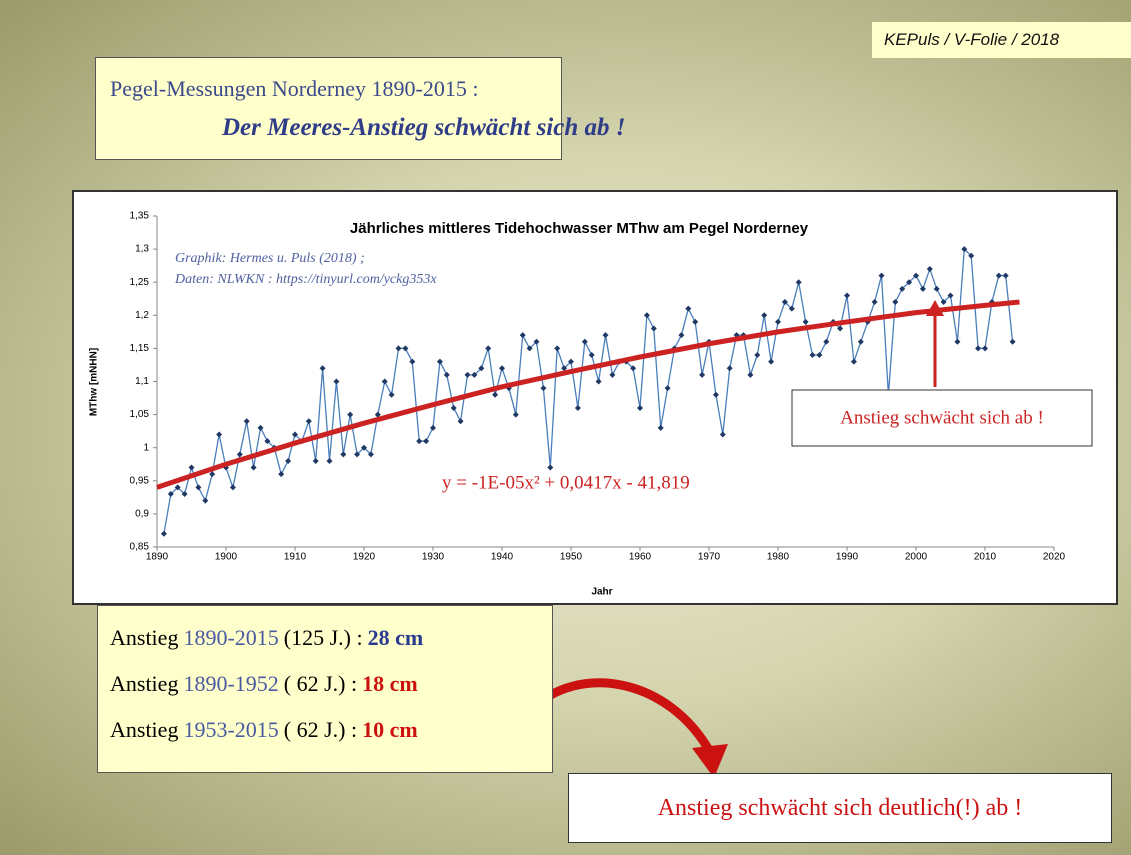 This screenshot has height=855, width=1131. What do you see at coordinates (140, 348) in the screenshot?
I see `y-tick-label: 1,15` at bounding box center [140, 348].